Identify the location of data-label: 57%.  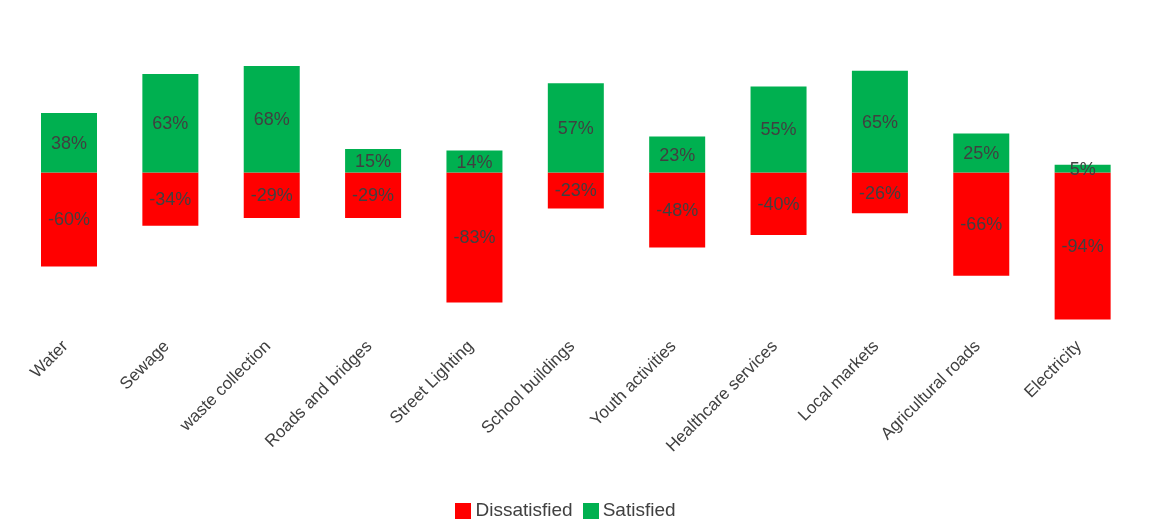
(575, 127).